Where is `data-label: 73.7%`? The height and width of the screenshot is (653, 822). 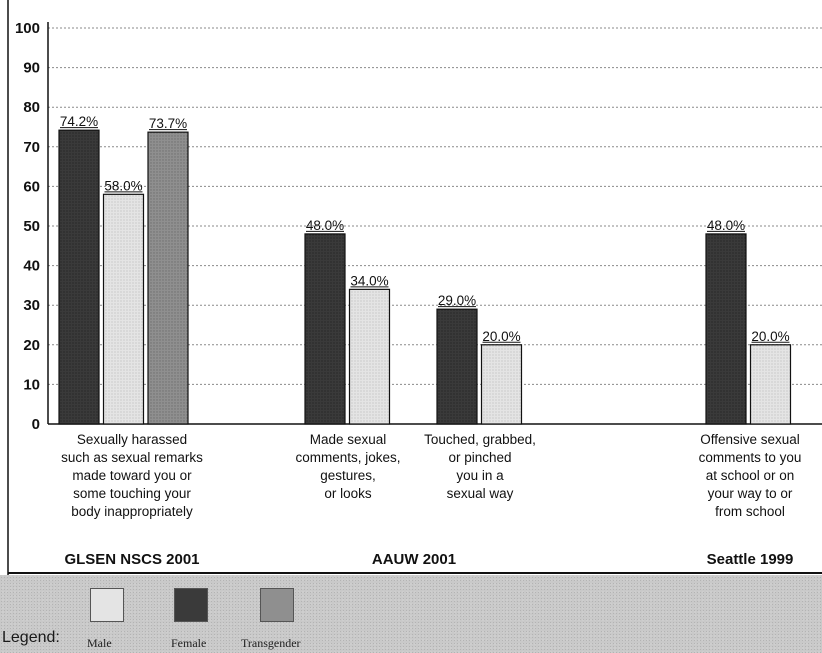 data-label: 73.7% is located at coordinates (168, 123).